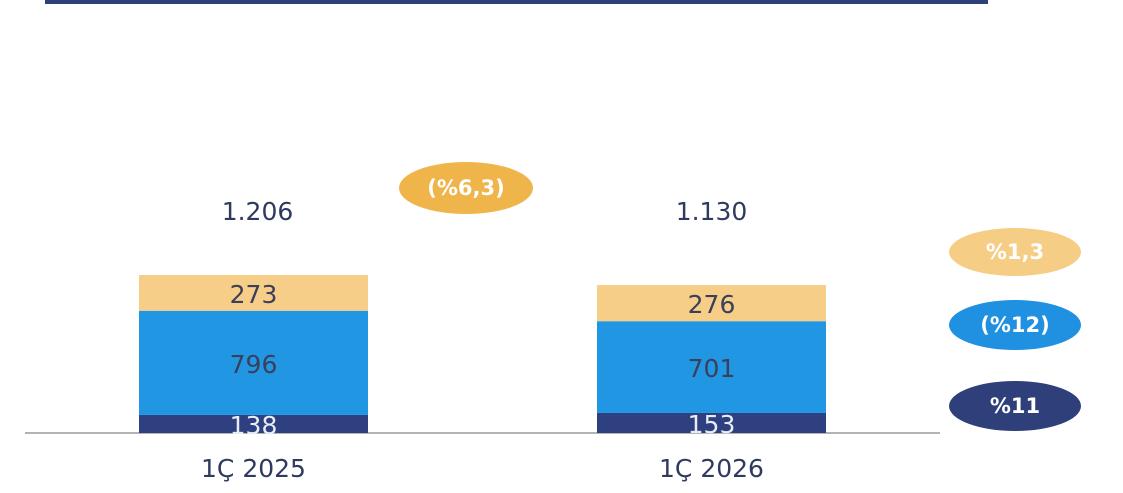 This screenshot has height=493, width=1123. I want to click on segment-label: 138, so click(254, 425).